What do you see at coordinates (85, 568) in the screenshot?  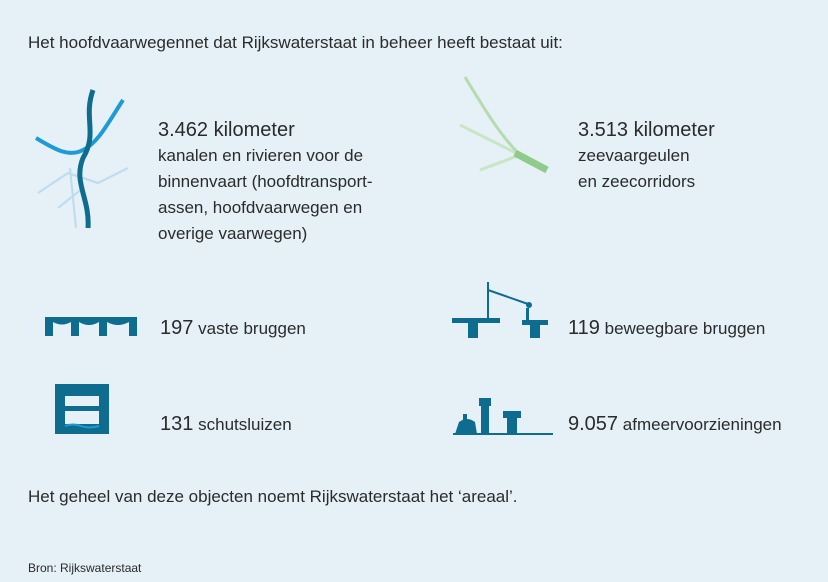 I see `source: Bron: Rijkswaterstaat` at bounding box center [85, 568].